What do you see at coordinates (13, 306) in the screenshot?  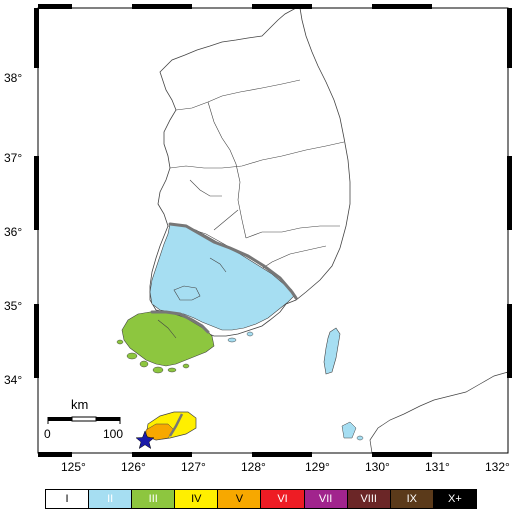 I see `lat-label: 35°` at bounding box center [13, 306].